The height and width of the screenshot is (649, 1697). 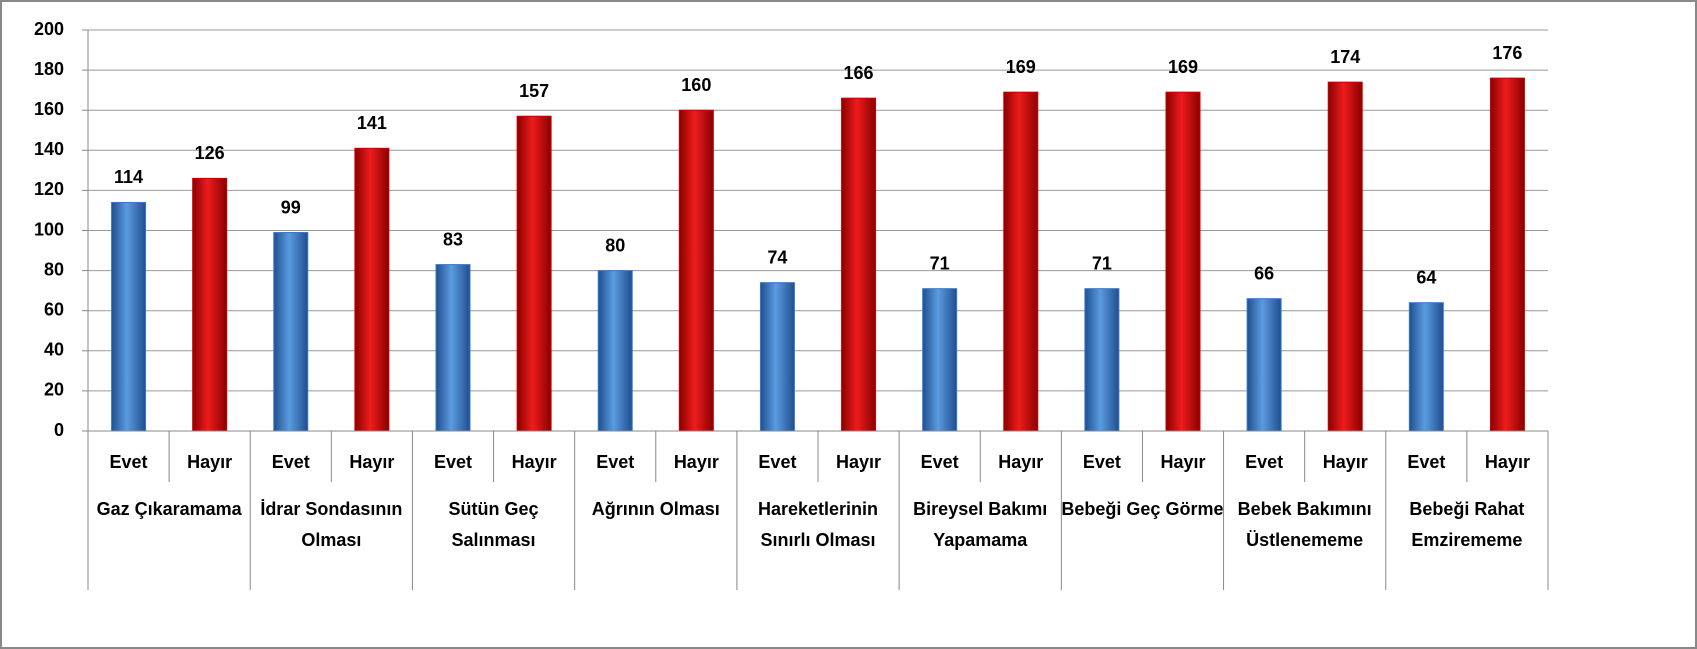 What do you see at coordinates (49, 149) in the screenshot?
I see `y-tick-label: 140` at bounding box center [49, 149].